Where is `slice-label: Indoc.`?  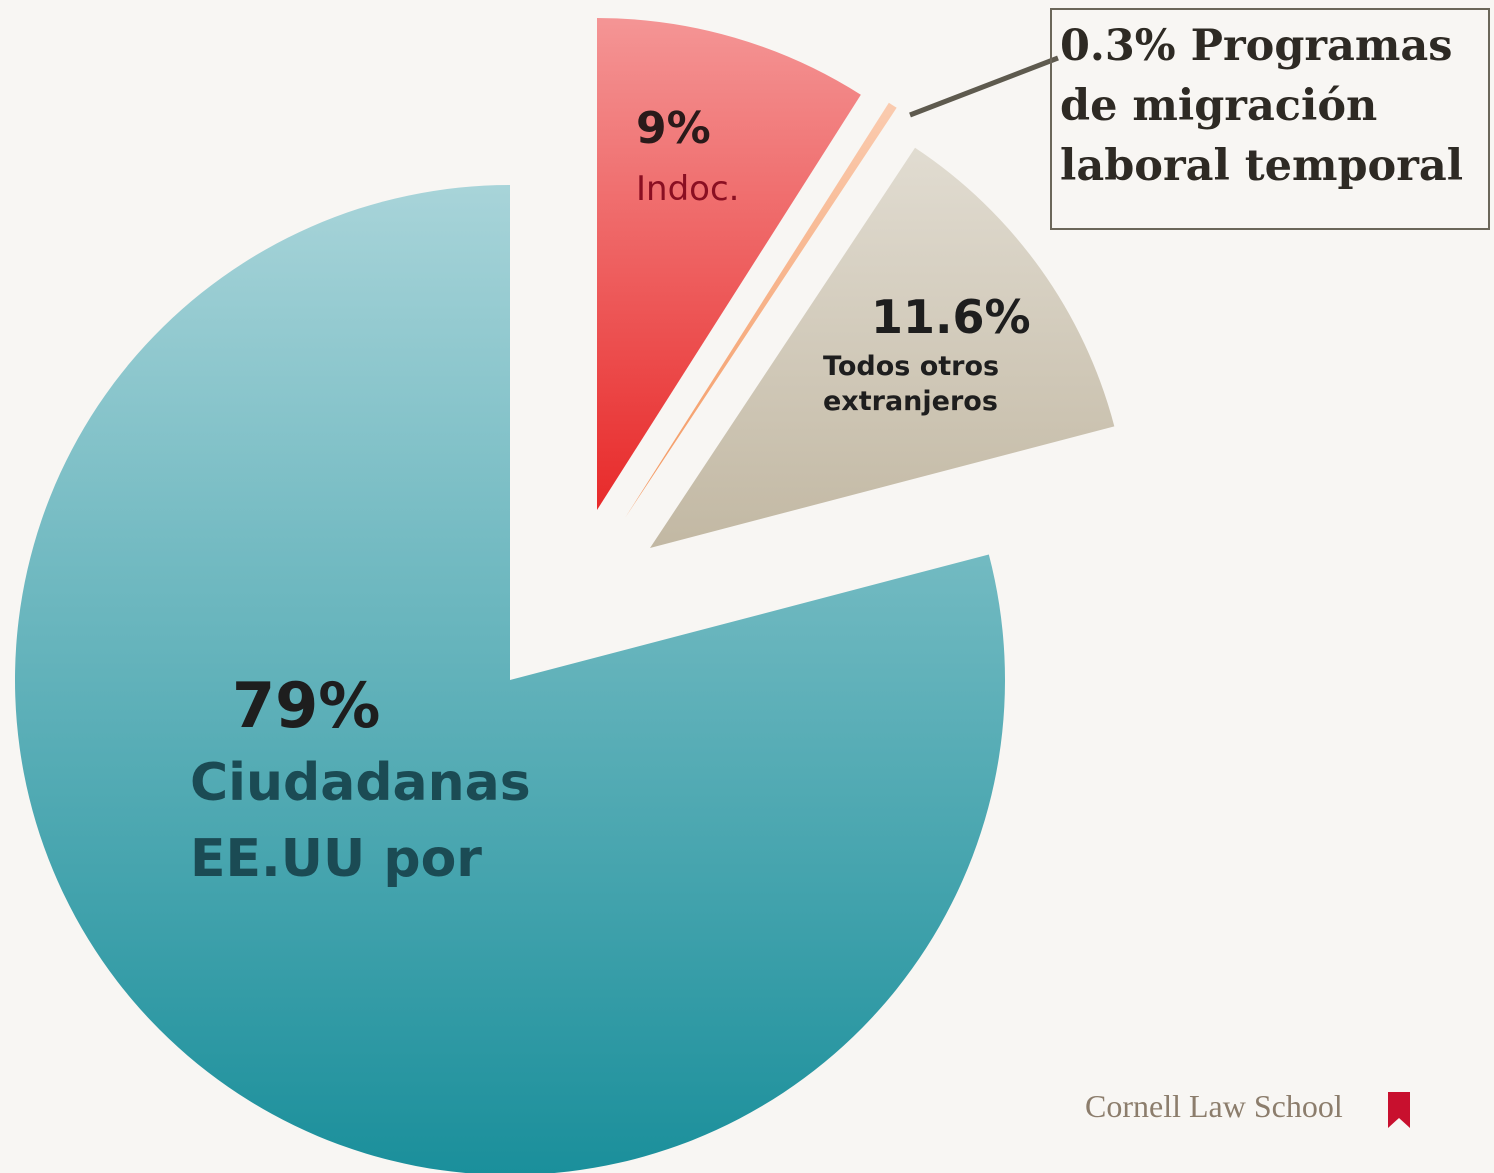
slice-label: Indoc. is located at coordinates (688, 189).